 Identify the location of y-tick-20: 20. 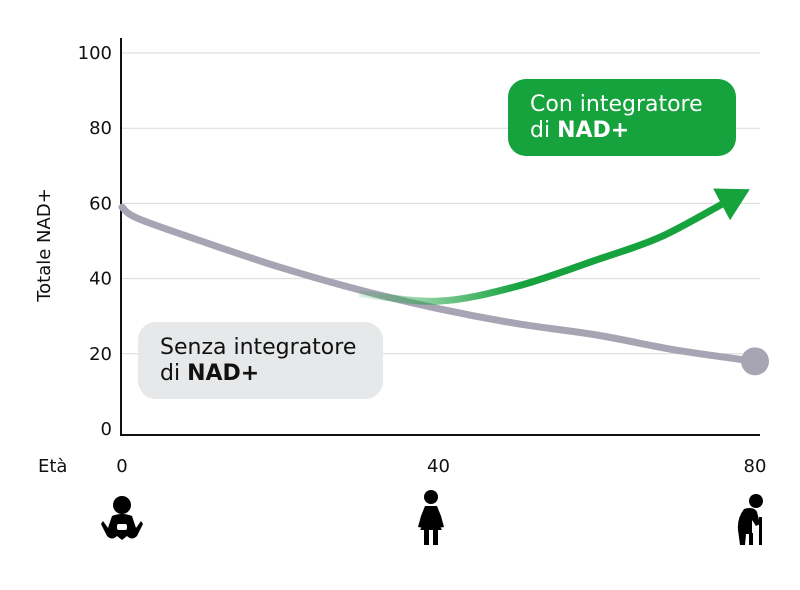
(100, 354).